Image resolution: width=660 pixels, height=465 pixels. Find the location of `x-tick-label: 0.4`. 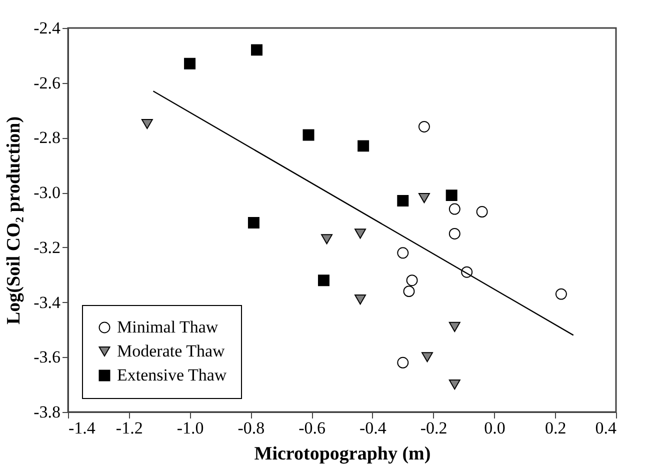

x-tick-label: 0.4 is located at coordinates (606, 428).